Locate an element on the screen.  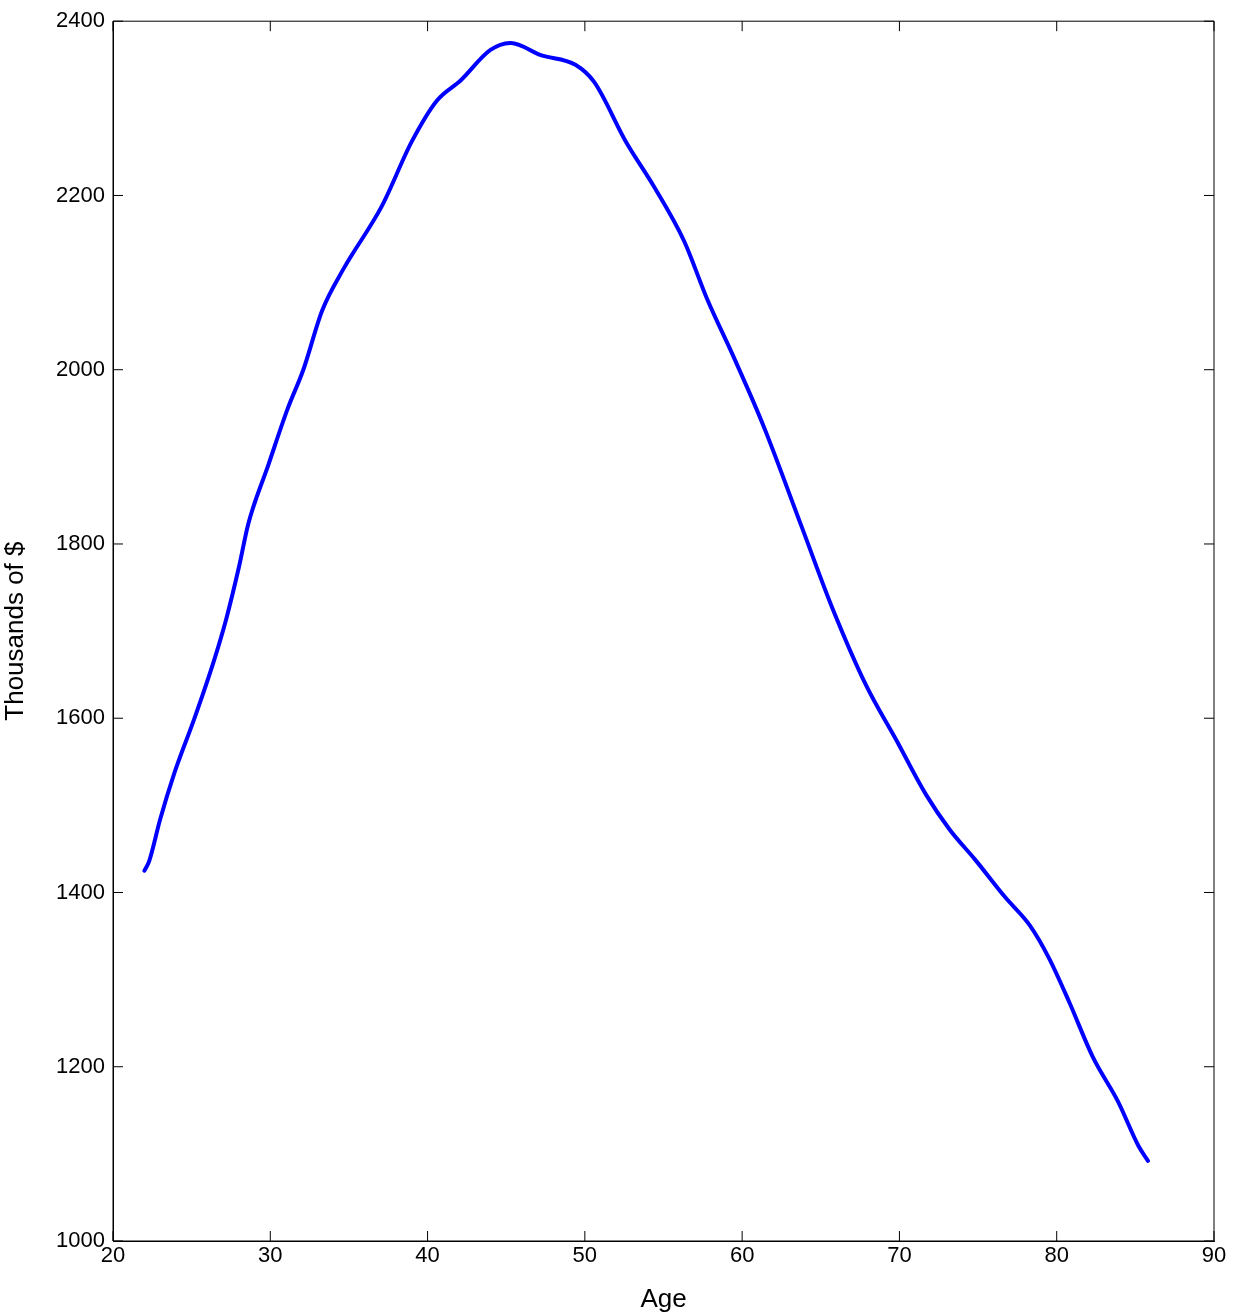
y-tick-label: 1600 is located at coordinates (80, 717).